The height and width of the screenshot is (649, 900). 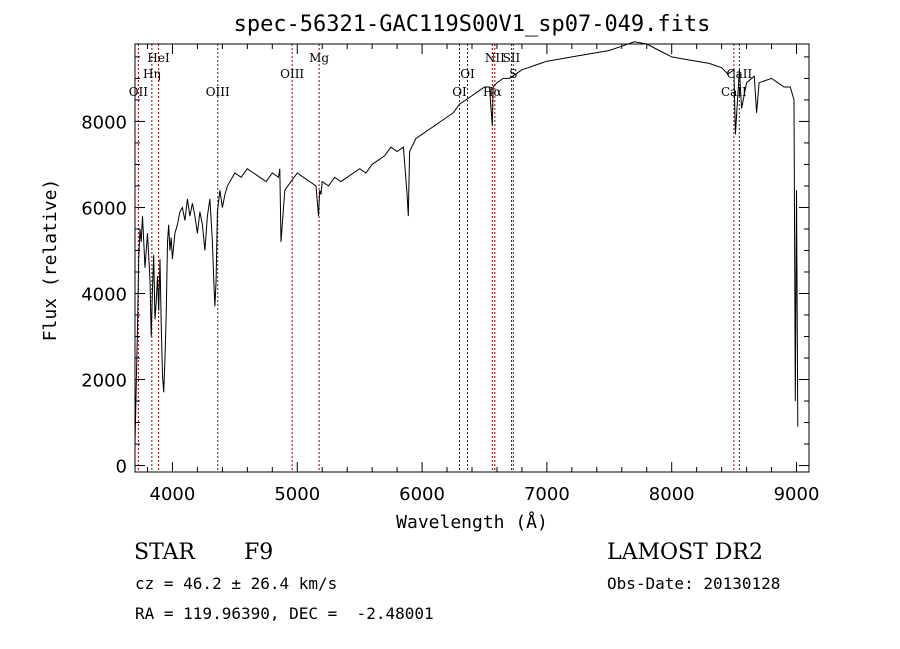 What do you see at coordinates (492, 92) in the screenshot?
I see `line-label-11: Hα` at bounding box center [492, 92].